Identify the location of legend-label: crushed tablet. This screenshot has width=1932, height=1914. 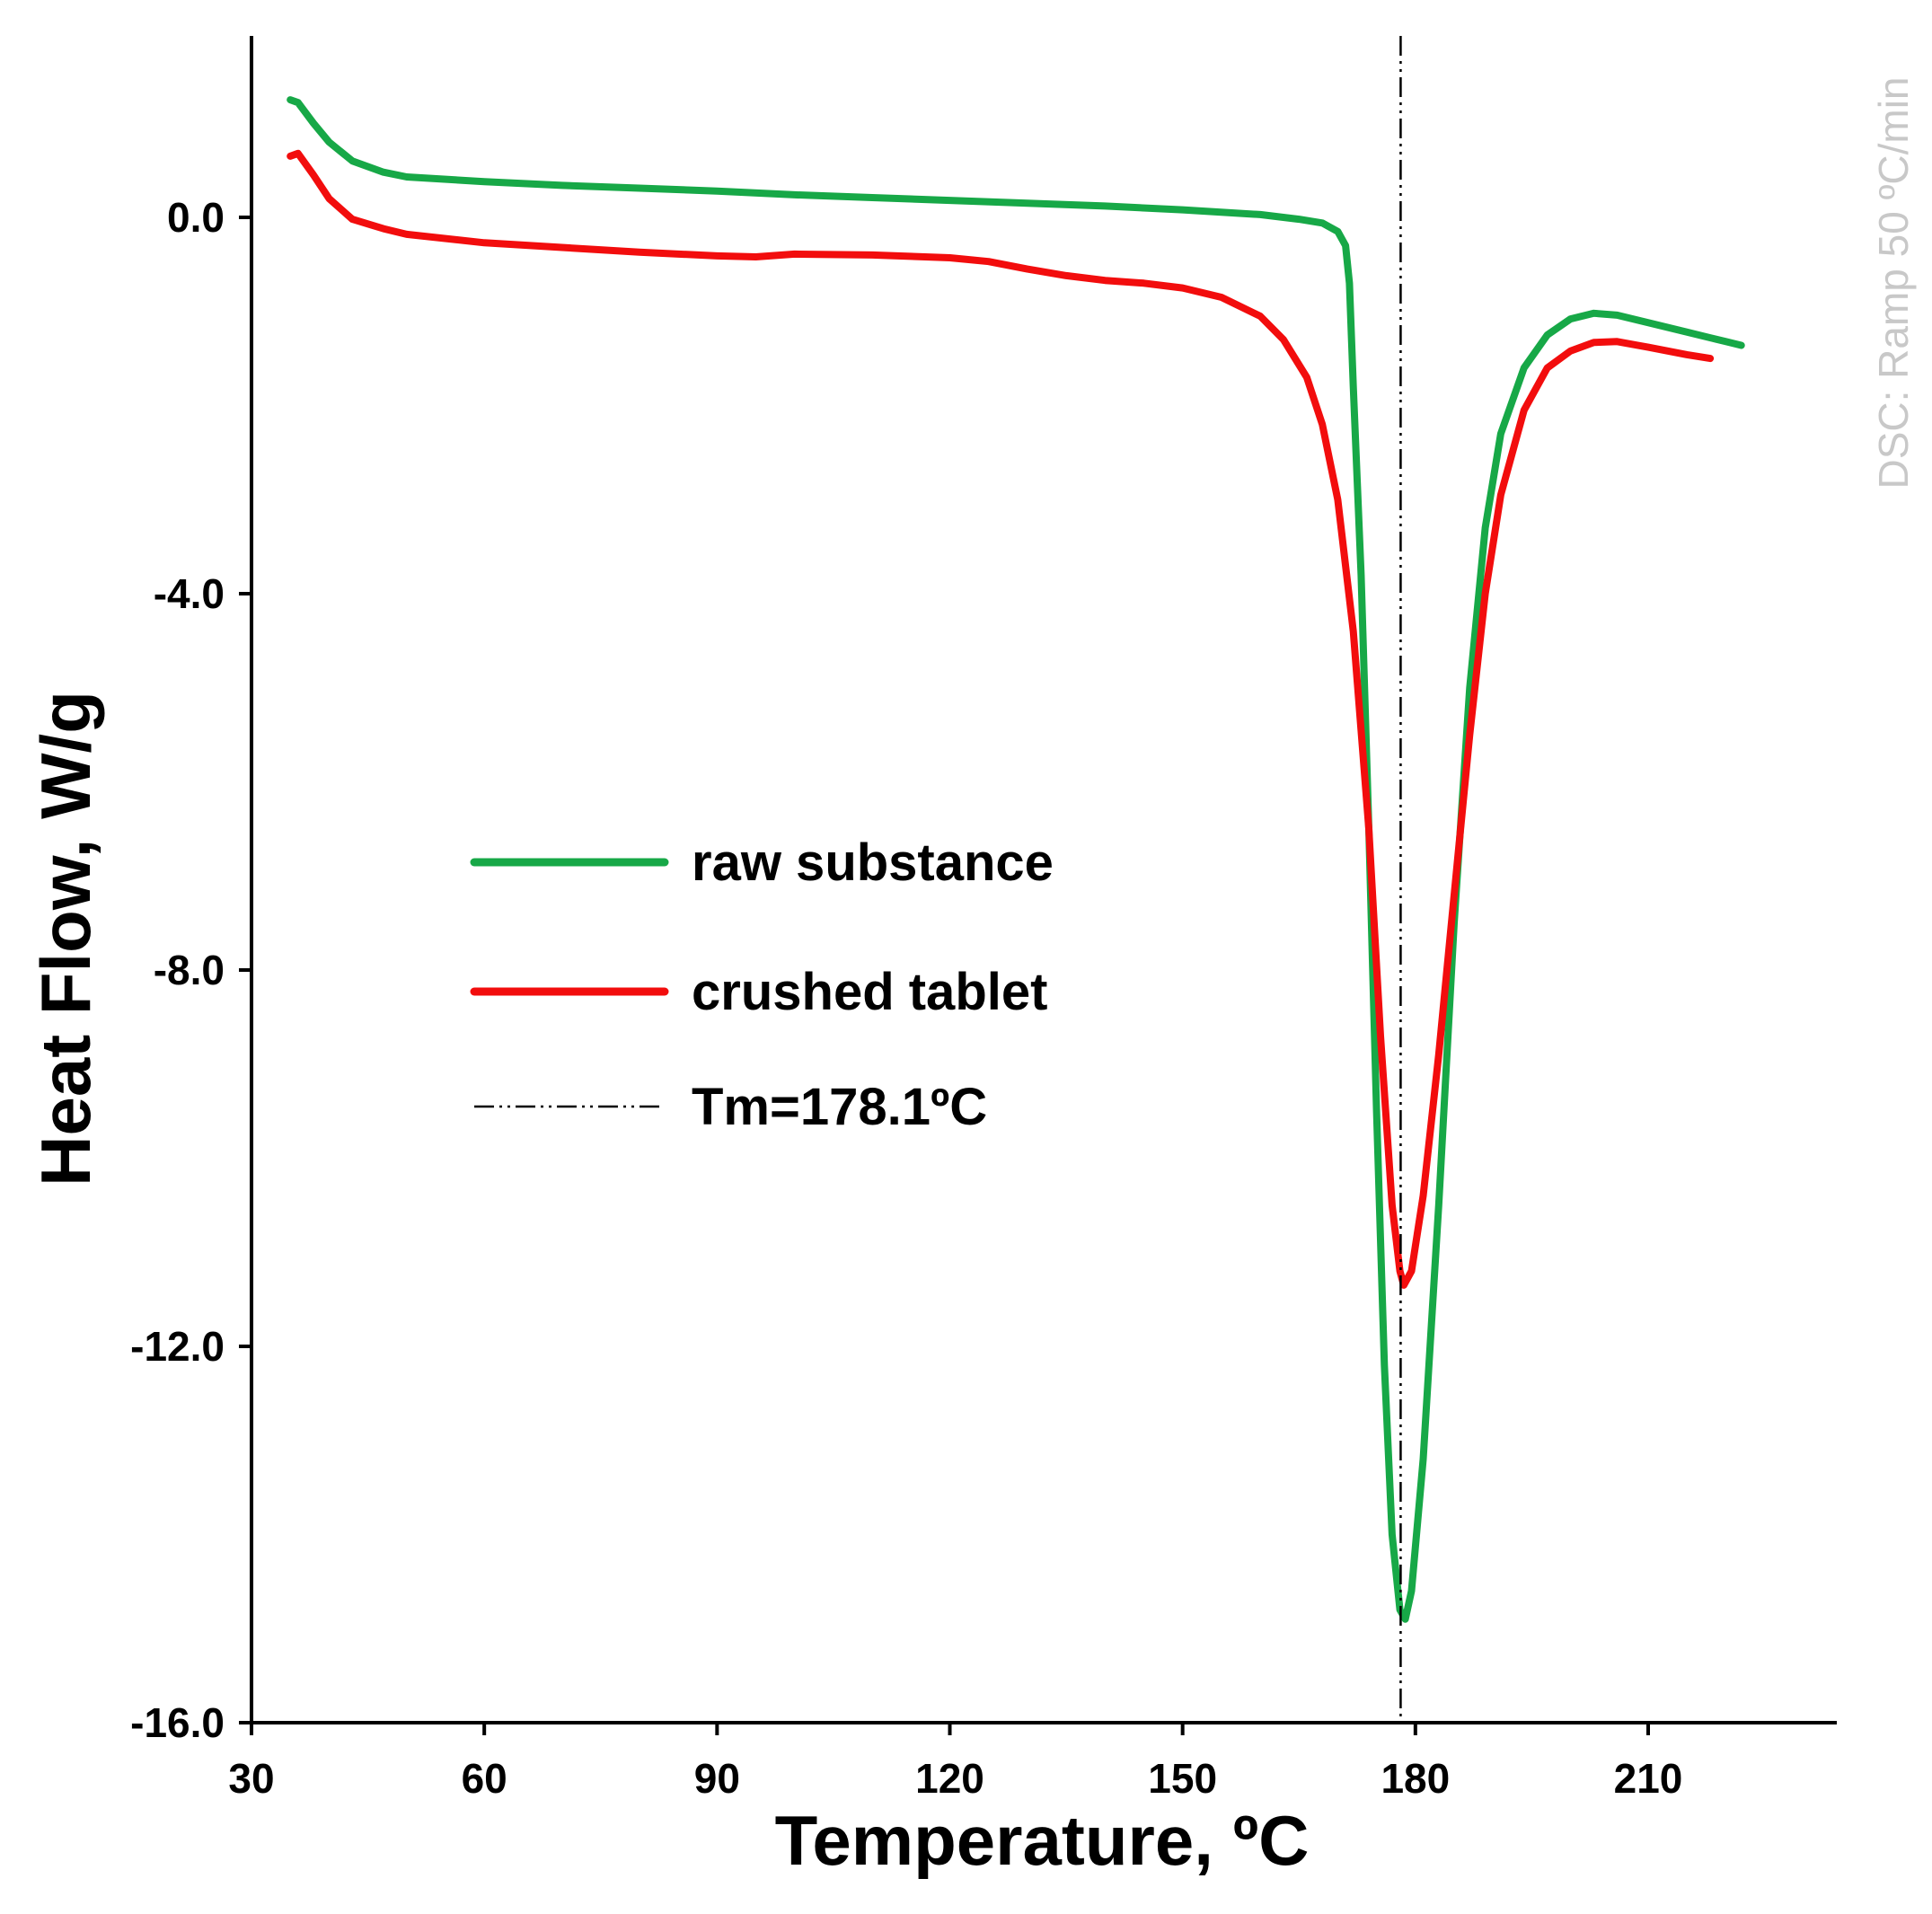
(869, 992).